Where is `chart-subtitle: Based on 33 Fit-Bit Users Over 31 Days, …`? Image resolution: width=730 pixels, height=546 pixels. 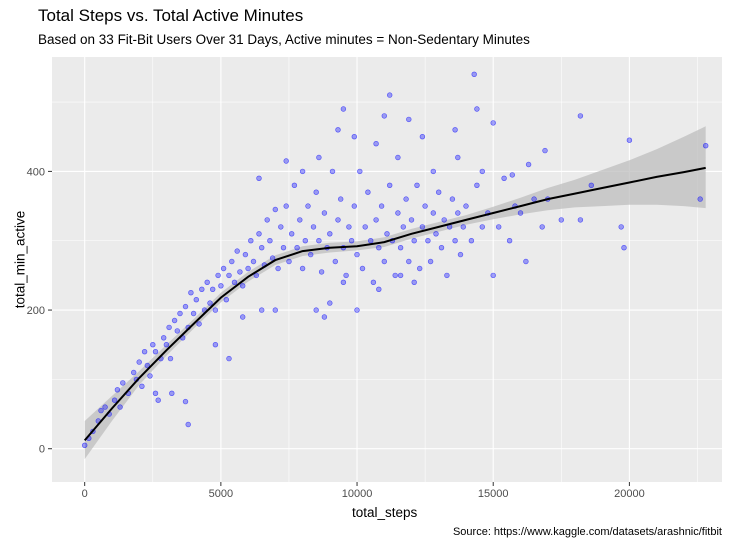
chart-subtitle: Based on 33 Fit-Bit Users Over 31 Days, … is located at coordinates (284, 39).